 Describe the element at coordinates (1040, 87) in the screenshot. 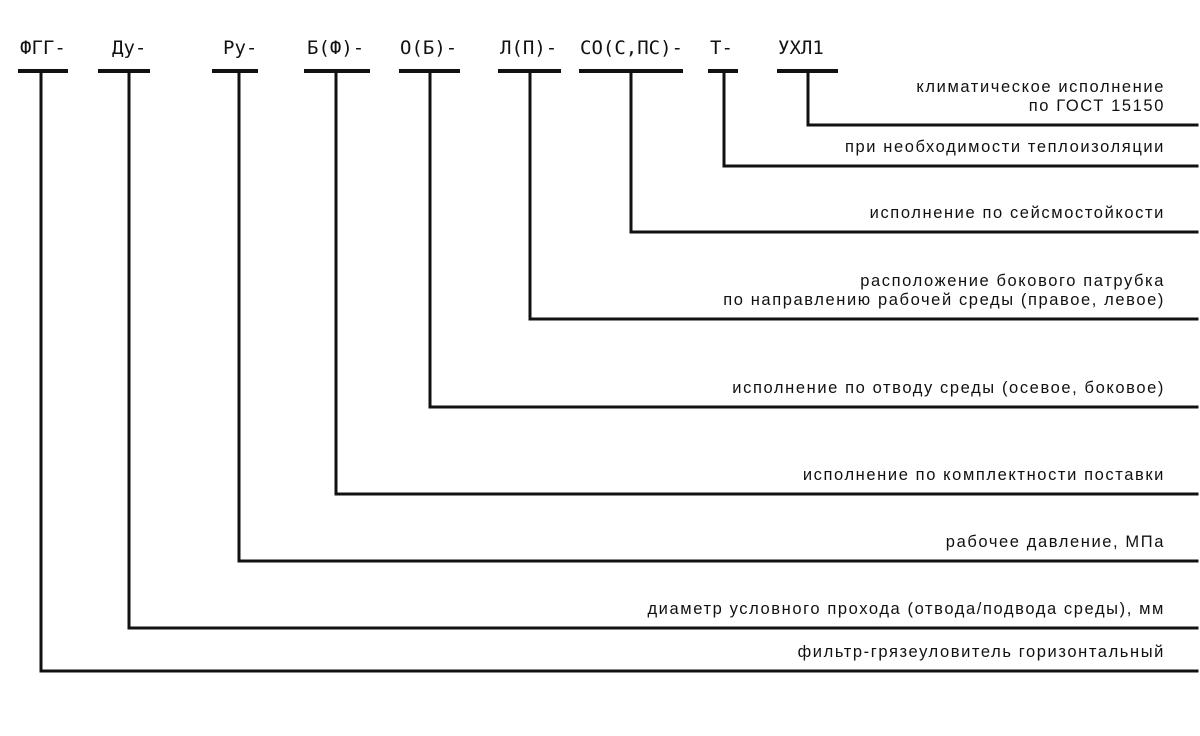

I see `code-description: климатическое исполнение` at that location.